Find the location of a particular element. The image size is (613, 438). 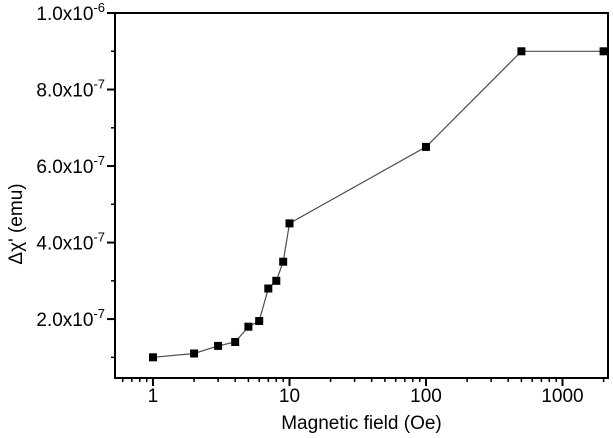

y-axis-title: Δχ' (emu) is located at coordinates (16, 223).